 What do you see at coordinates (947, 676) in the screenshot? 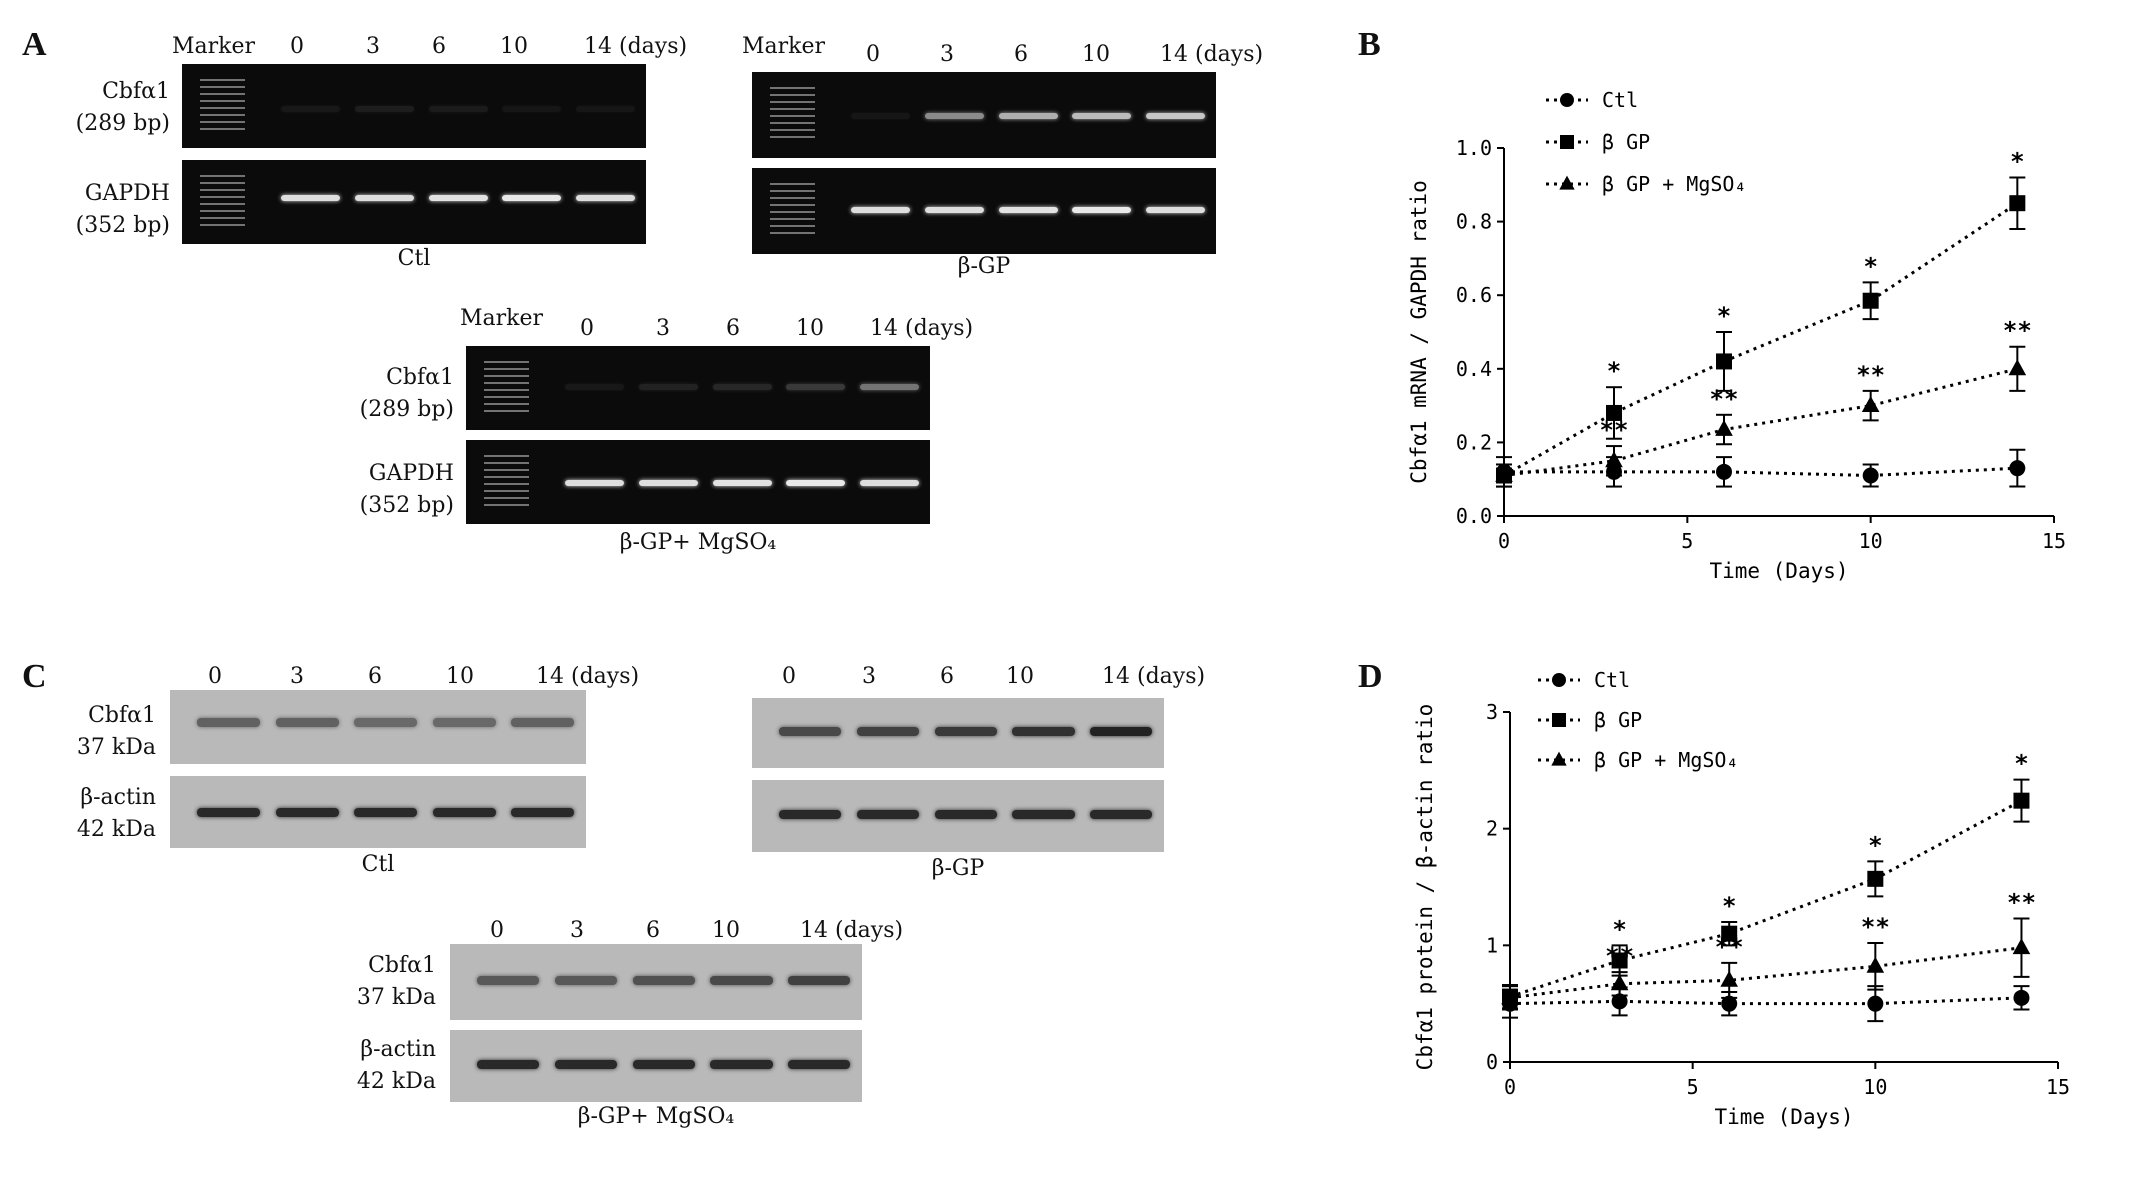
I see `lane-label: 6` at bounding box center [947, 676].